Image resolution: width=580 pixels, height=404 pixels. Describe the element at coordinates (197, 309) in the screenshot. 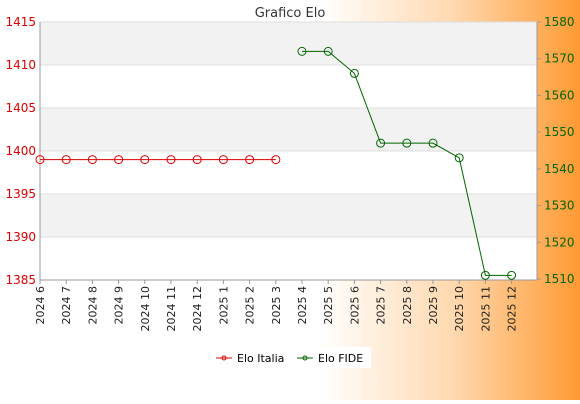

I see `x-tick-label: 2024 12` at that location.